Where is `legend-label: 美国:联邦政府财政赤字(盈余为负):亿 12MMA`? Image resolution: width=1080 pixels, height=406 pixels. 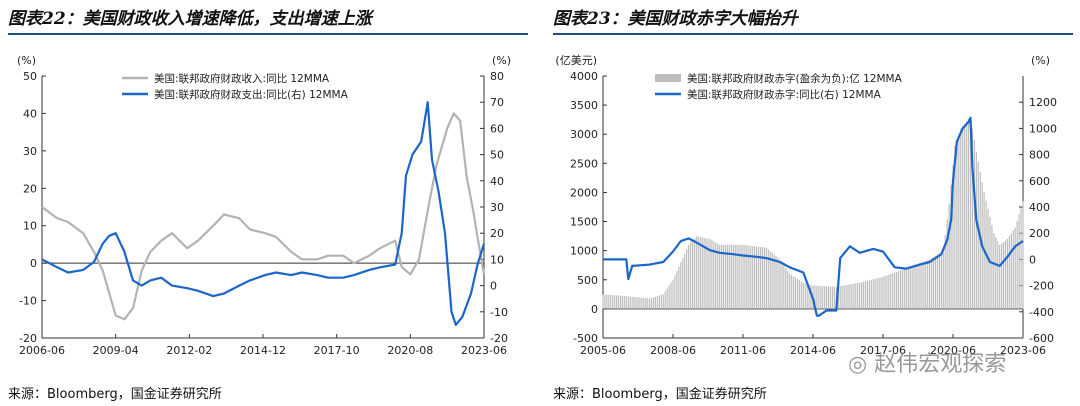 legend-label: 美国:联邦政府财政赤字(盈余为负):亿 12MMA is located at coordinates (795, 78).